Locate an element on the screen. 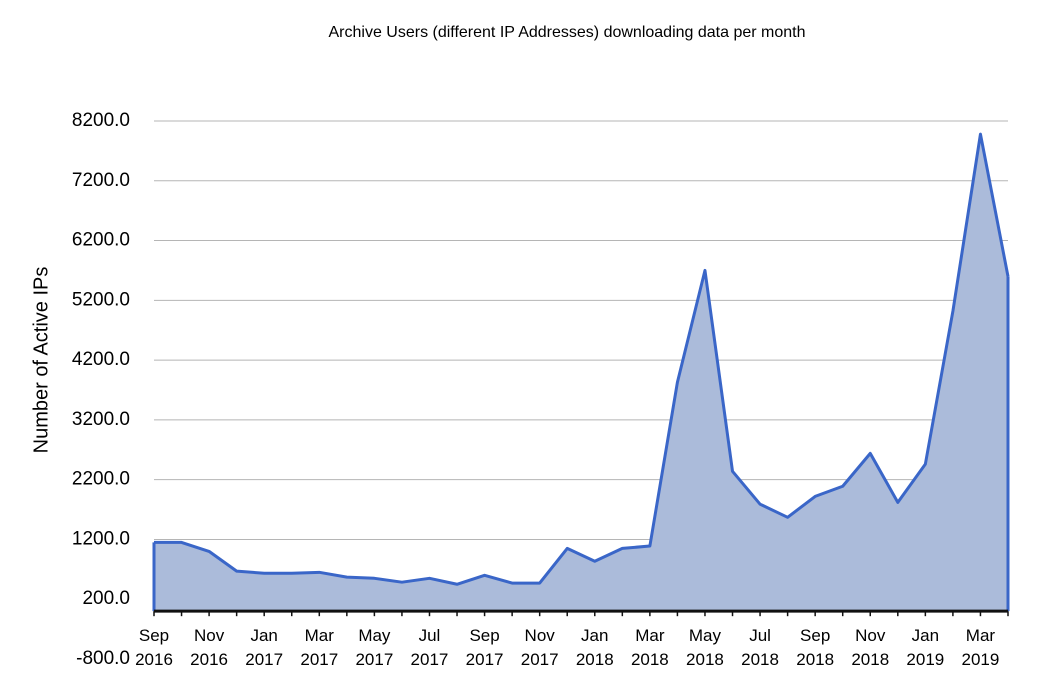 Image resolution: width=1037 pixels, height=680 pixels. x-tick-label: Jan 2019 is located at coordinates (925, 647).